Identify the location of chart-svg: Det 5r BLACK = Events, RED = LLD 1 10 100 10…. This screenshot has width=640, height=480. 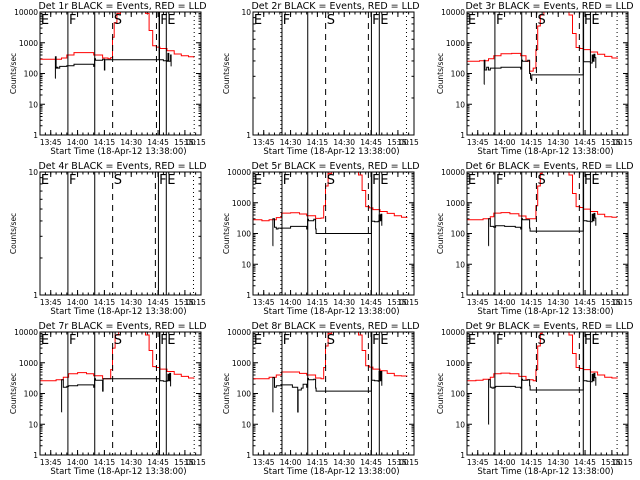
(321, 239).